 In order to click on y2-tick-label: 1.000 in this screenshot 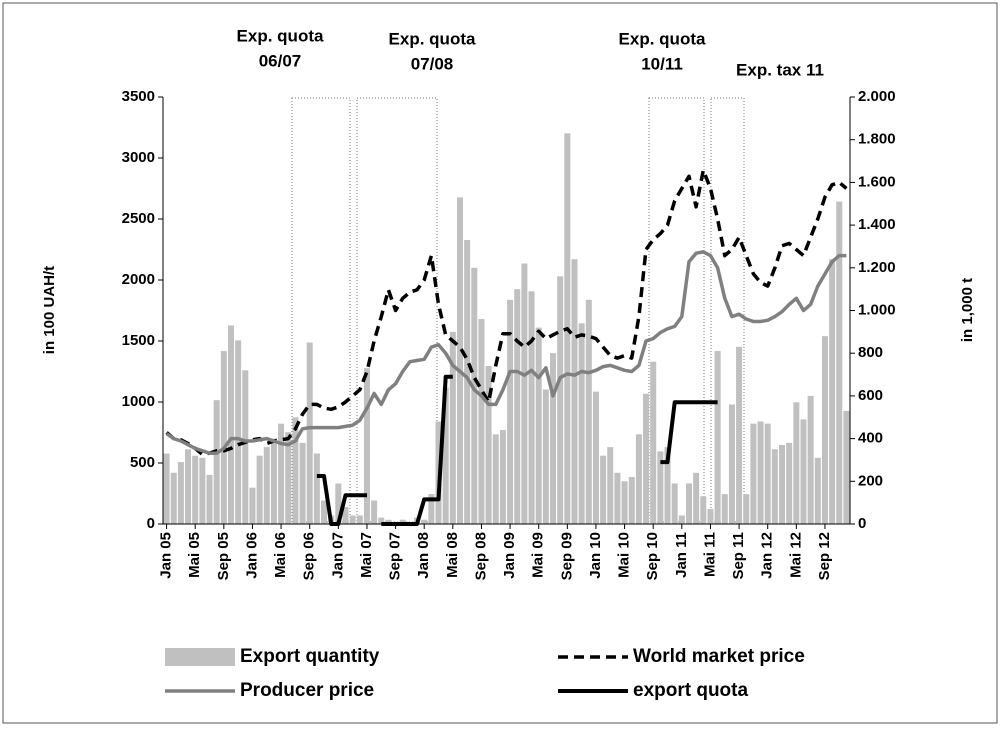, I will do `click(877, 309)`.